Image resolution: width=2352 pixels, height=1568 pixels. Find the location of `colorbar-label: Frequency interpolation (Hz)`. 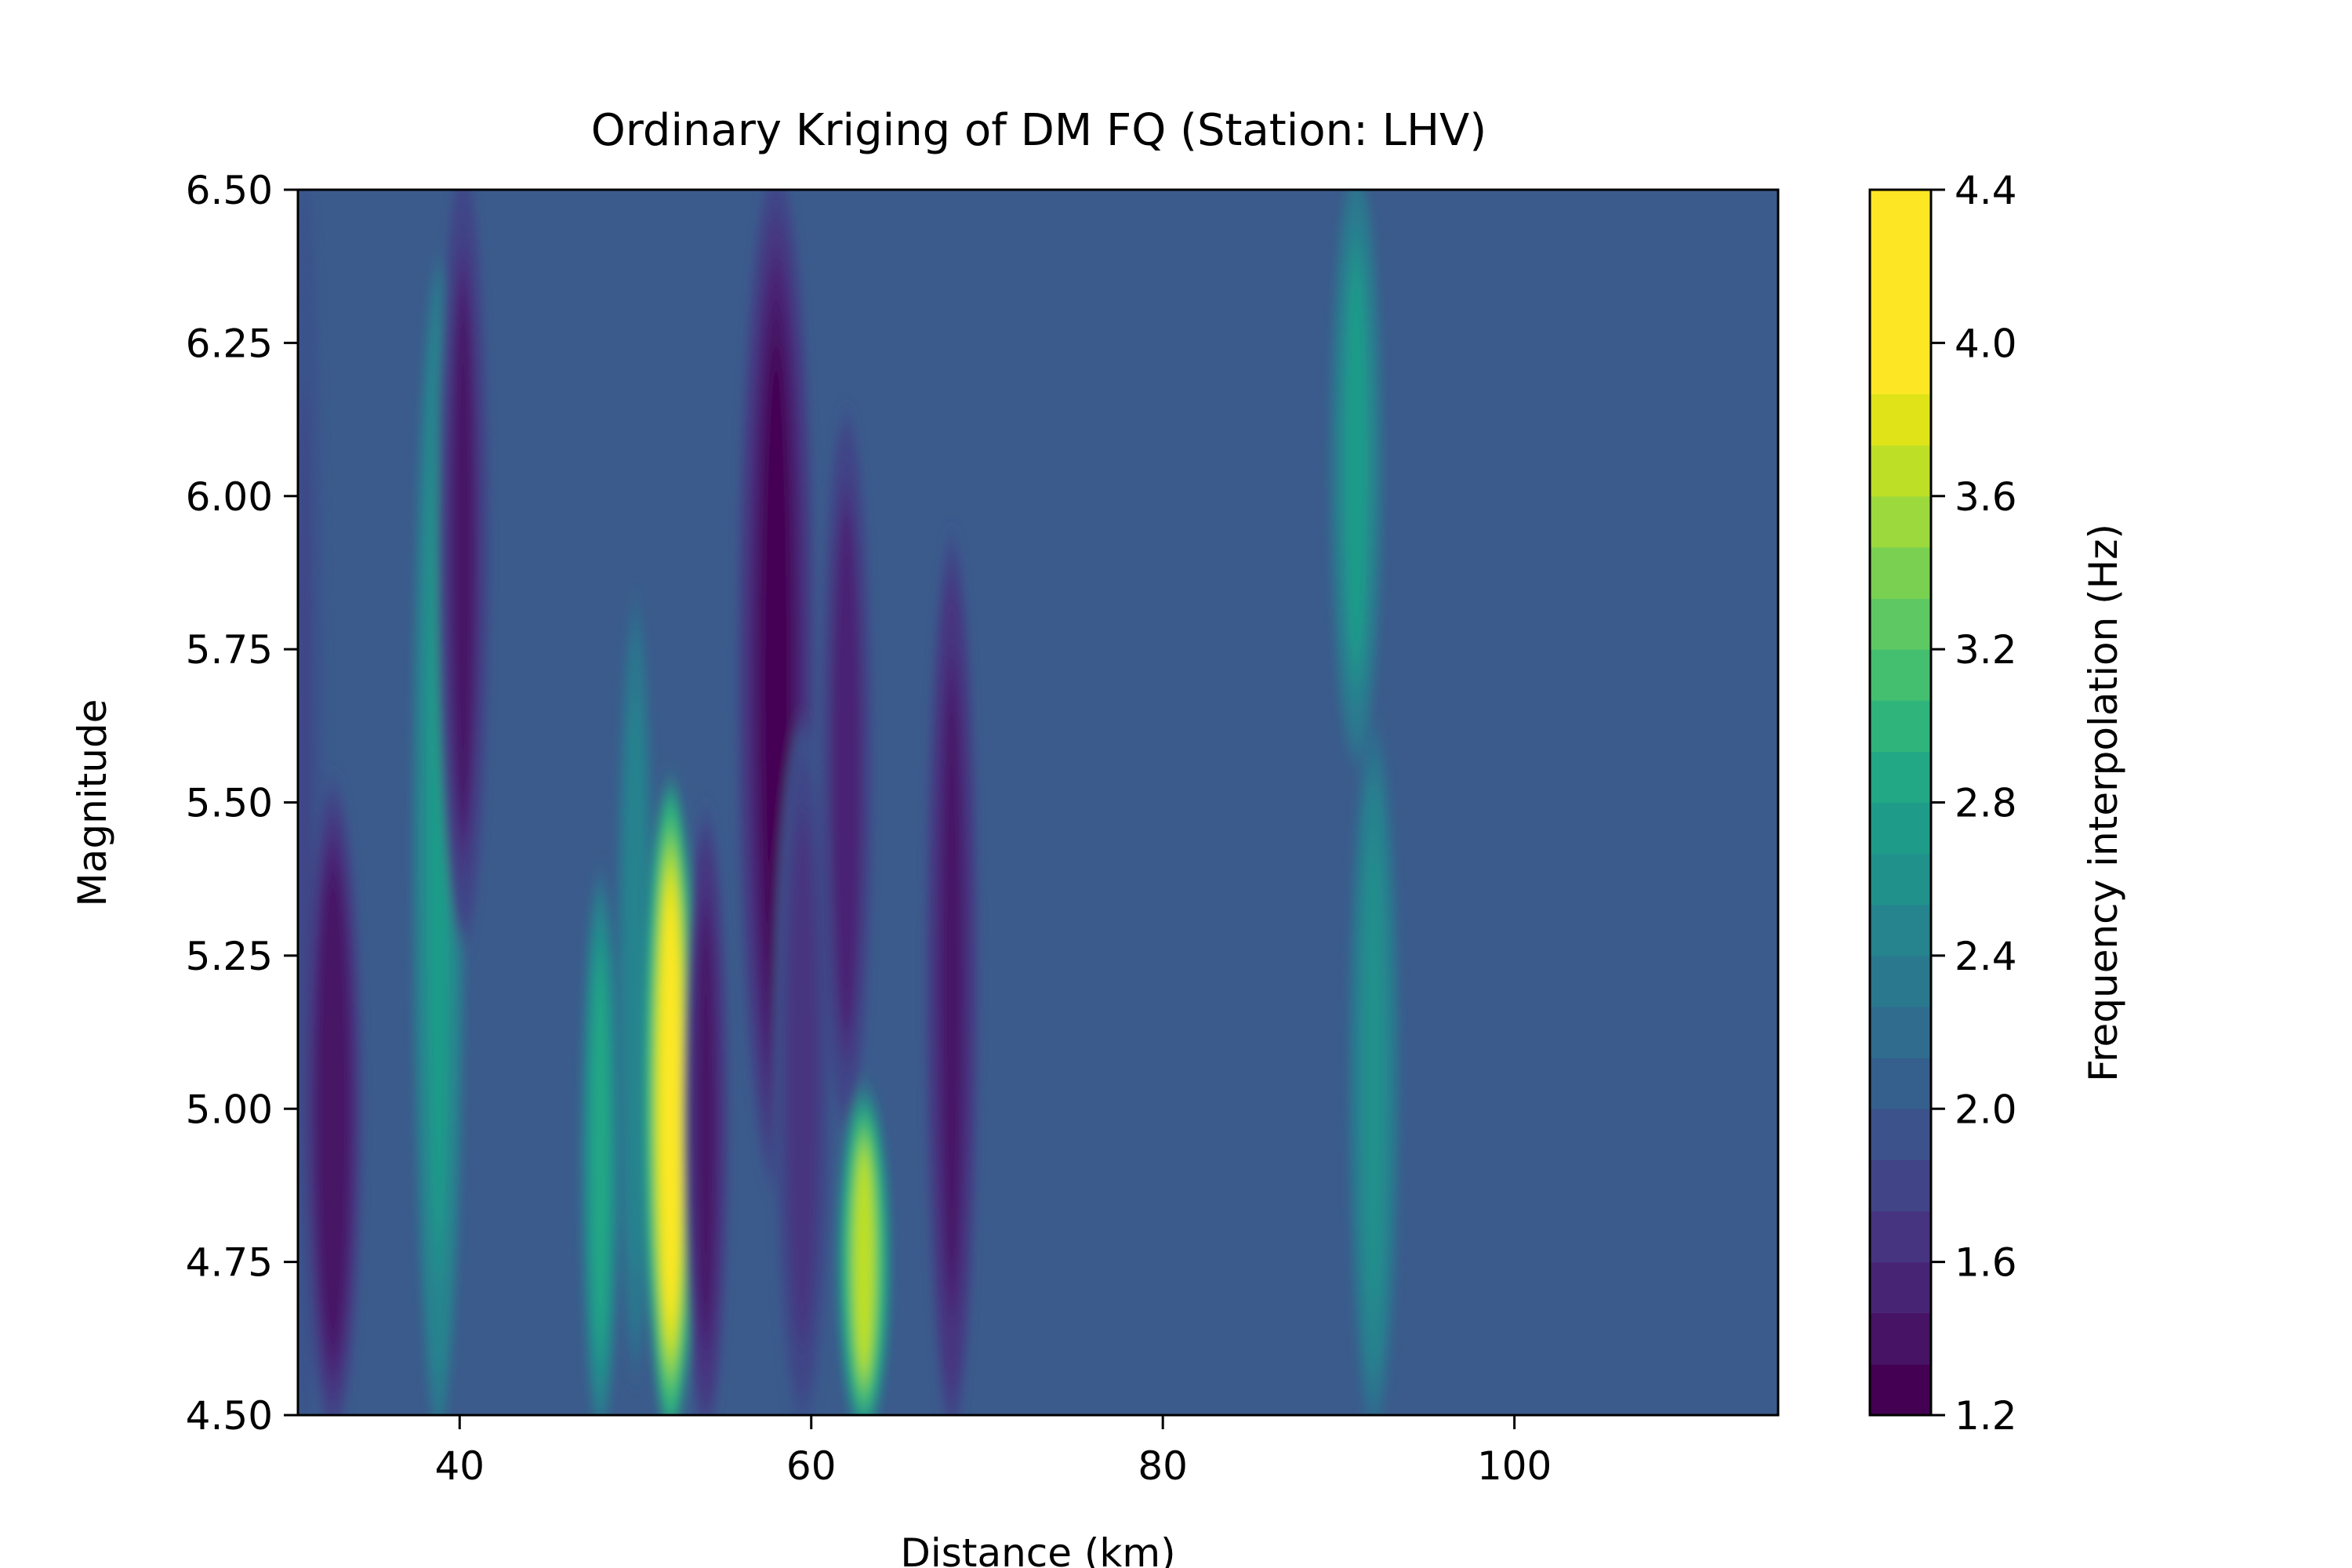

colorbar-label: Frequency interpolation (Hz) is located at coordinates (2103, 803).